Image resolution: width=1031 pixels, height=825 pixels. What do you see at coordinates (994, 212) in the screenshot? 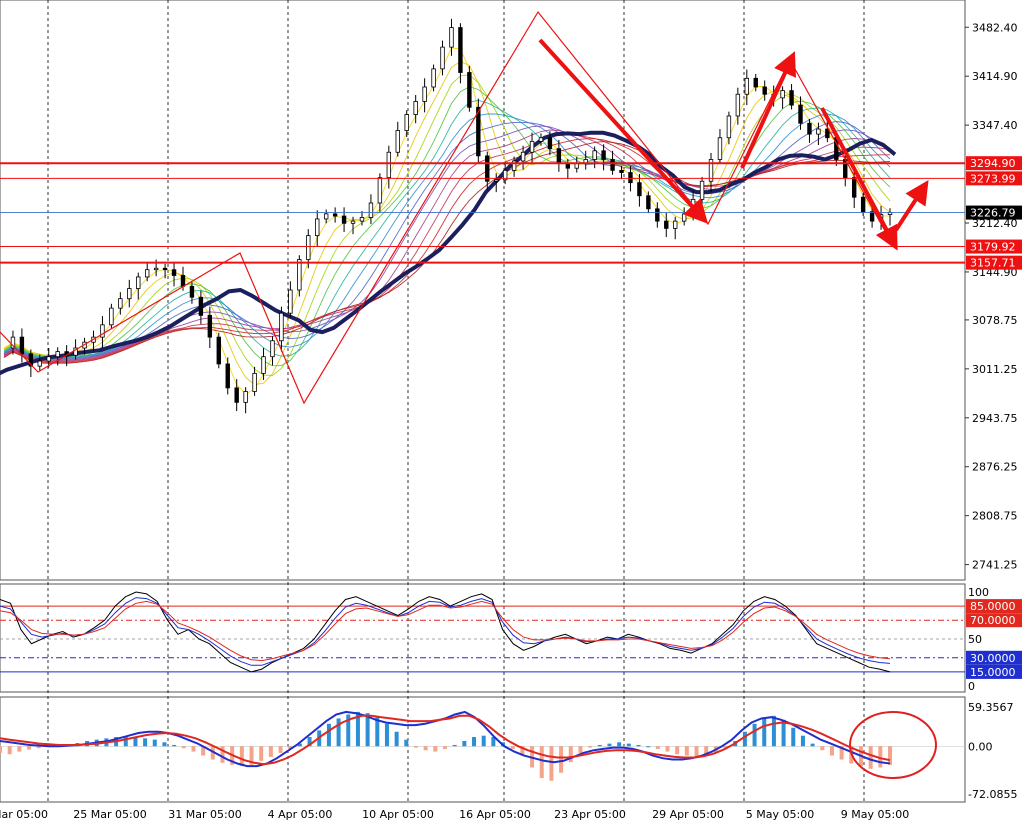
I see `current-price-box` at bounding box center [994, 212].